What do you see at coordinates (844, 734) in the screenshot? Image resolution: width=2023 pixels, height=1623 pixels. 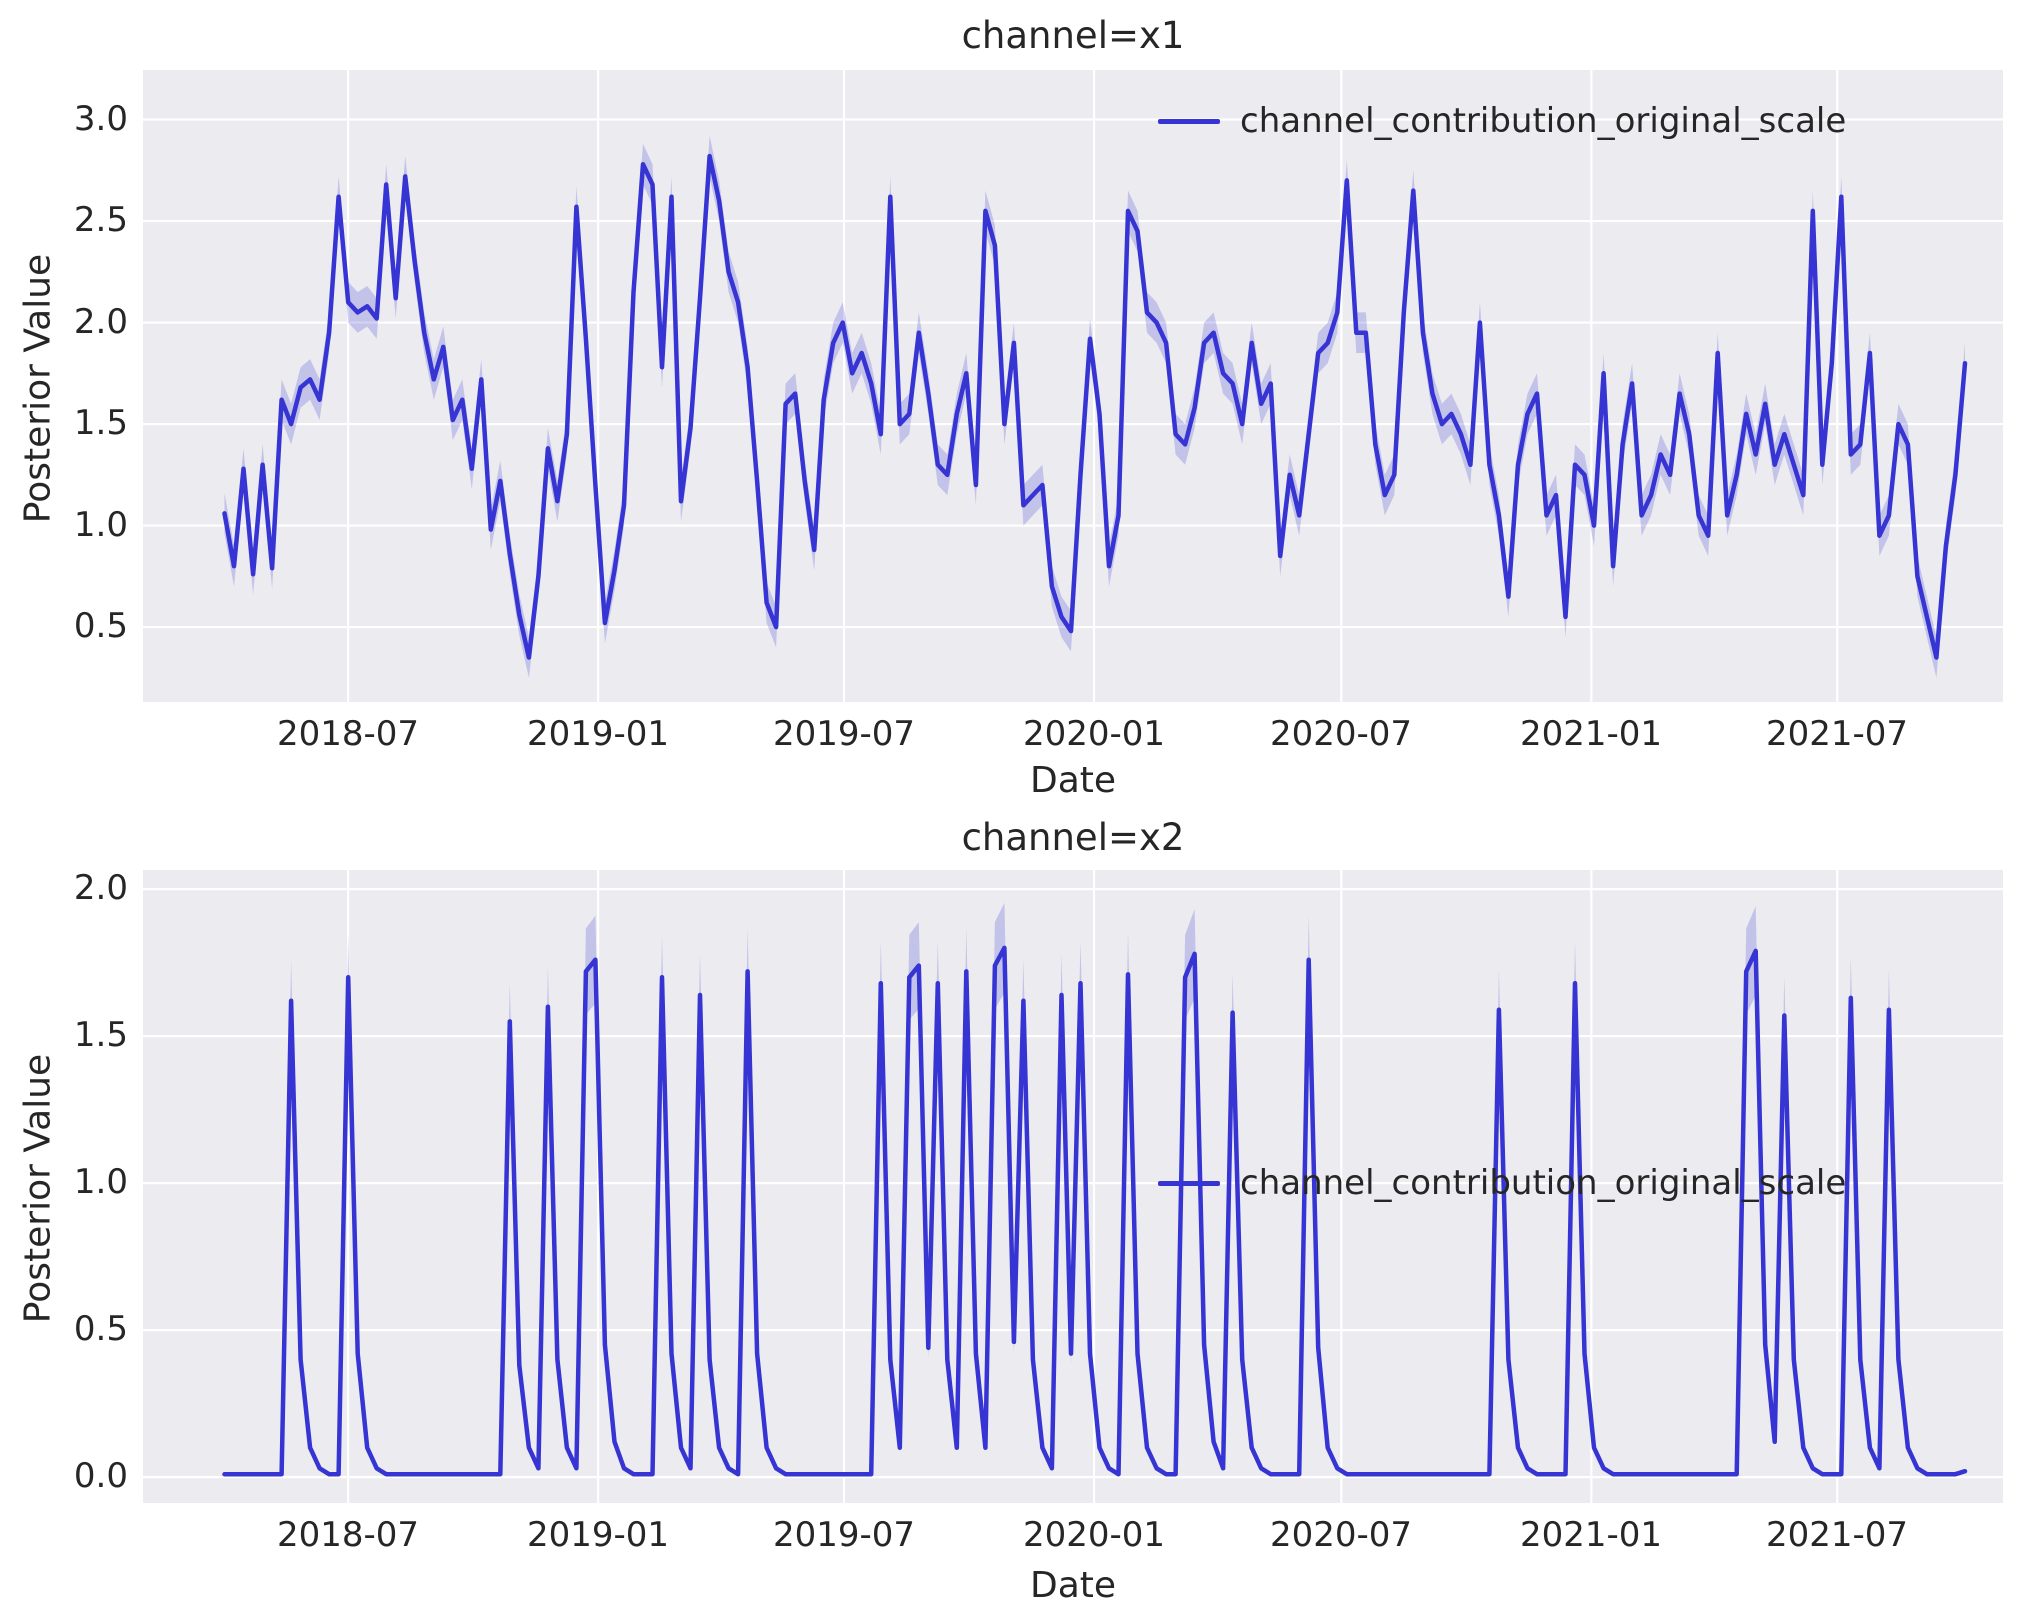 I see `chart1-xtick-label: 2019-07` at bounding box center [844, 734].